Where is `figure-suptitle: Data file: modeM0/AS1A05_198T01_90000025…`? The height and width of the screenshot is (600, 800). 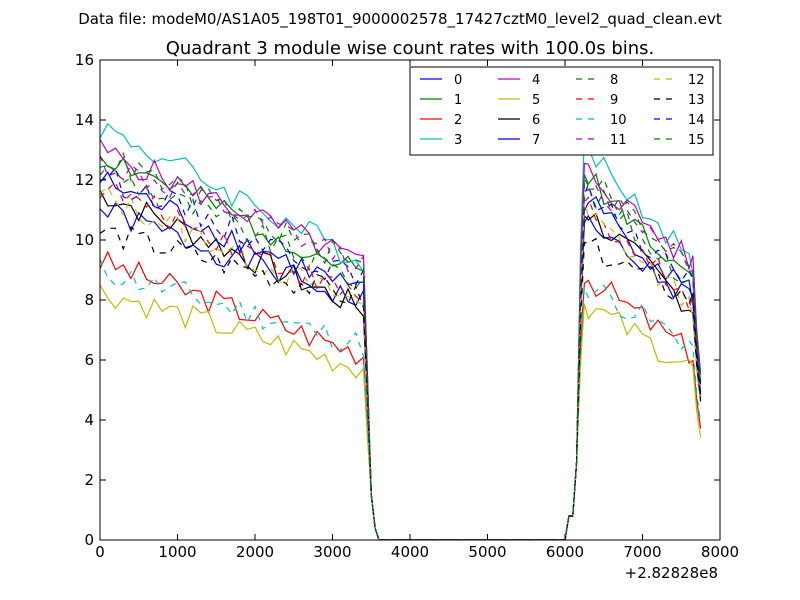
figure-suptitle: Data file: modeM0/AS1A05_198T01_90000025… is located at coordinates (400, 19).